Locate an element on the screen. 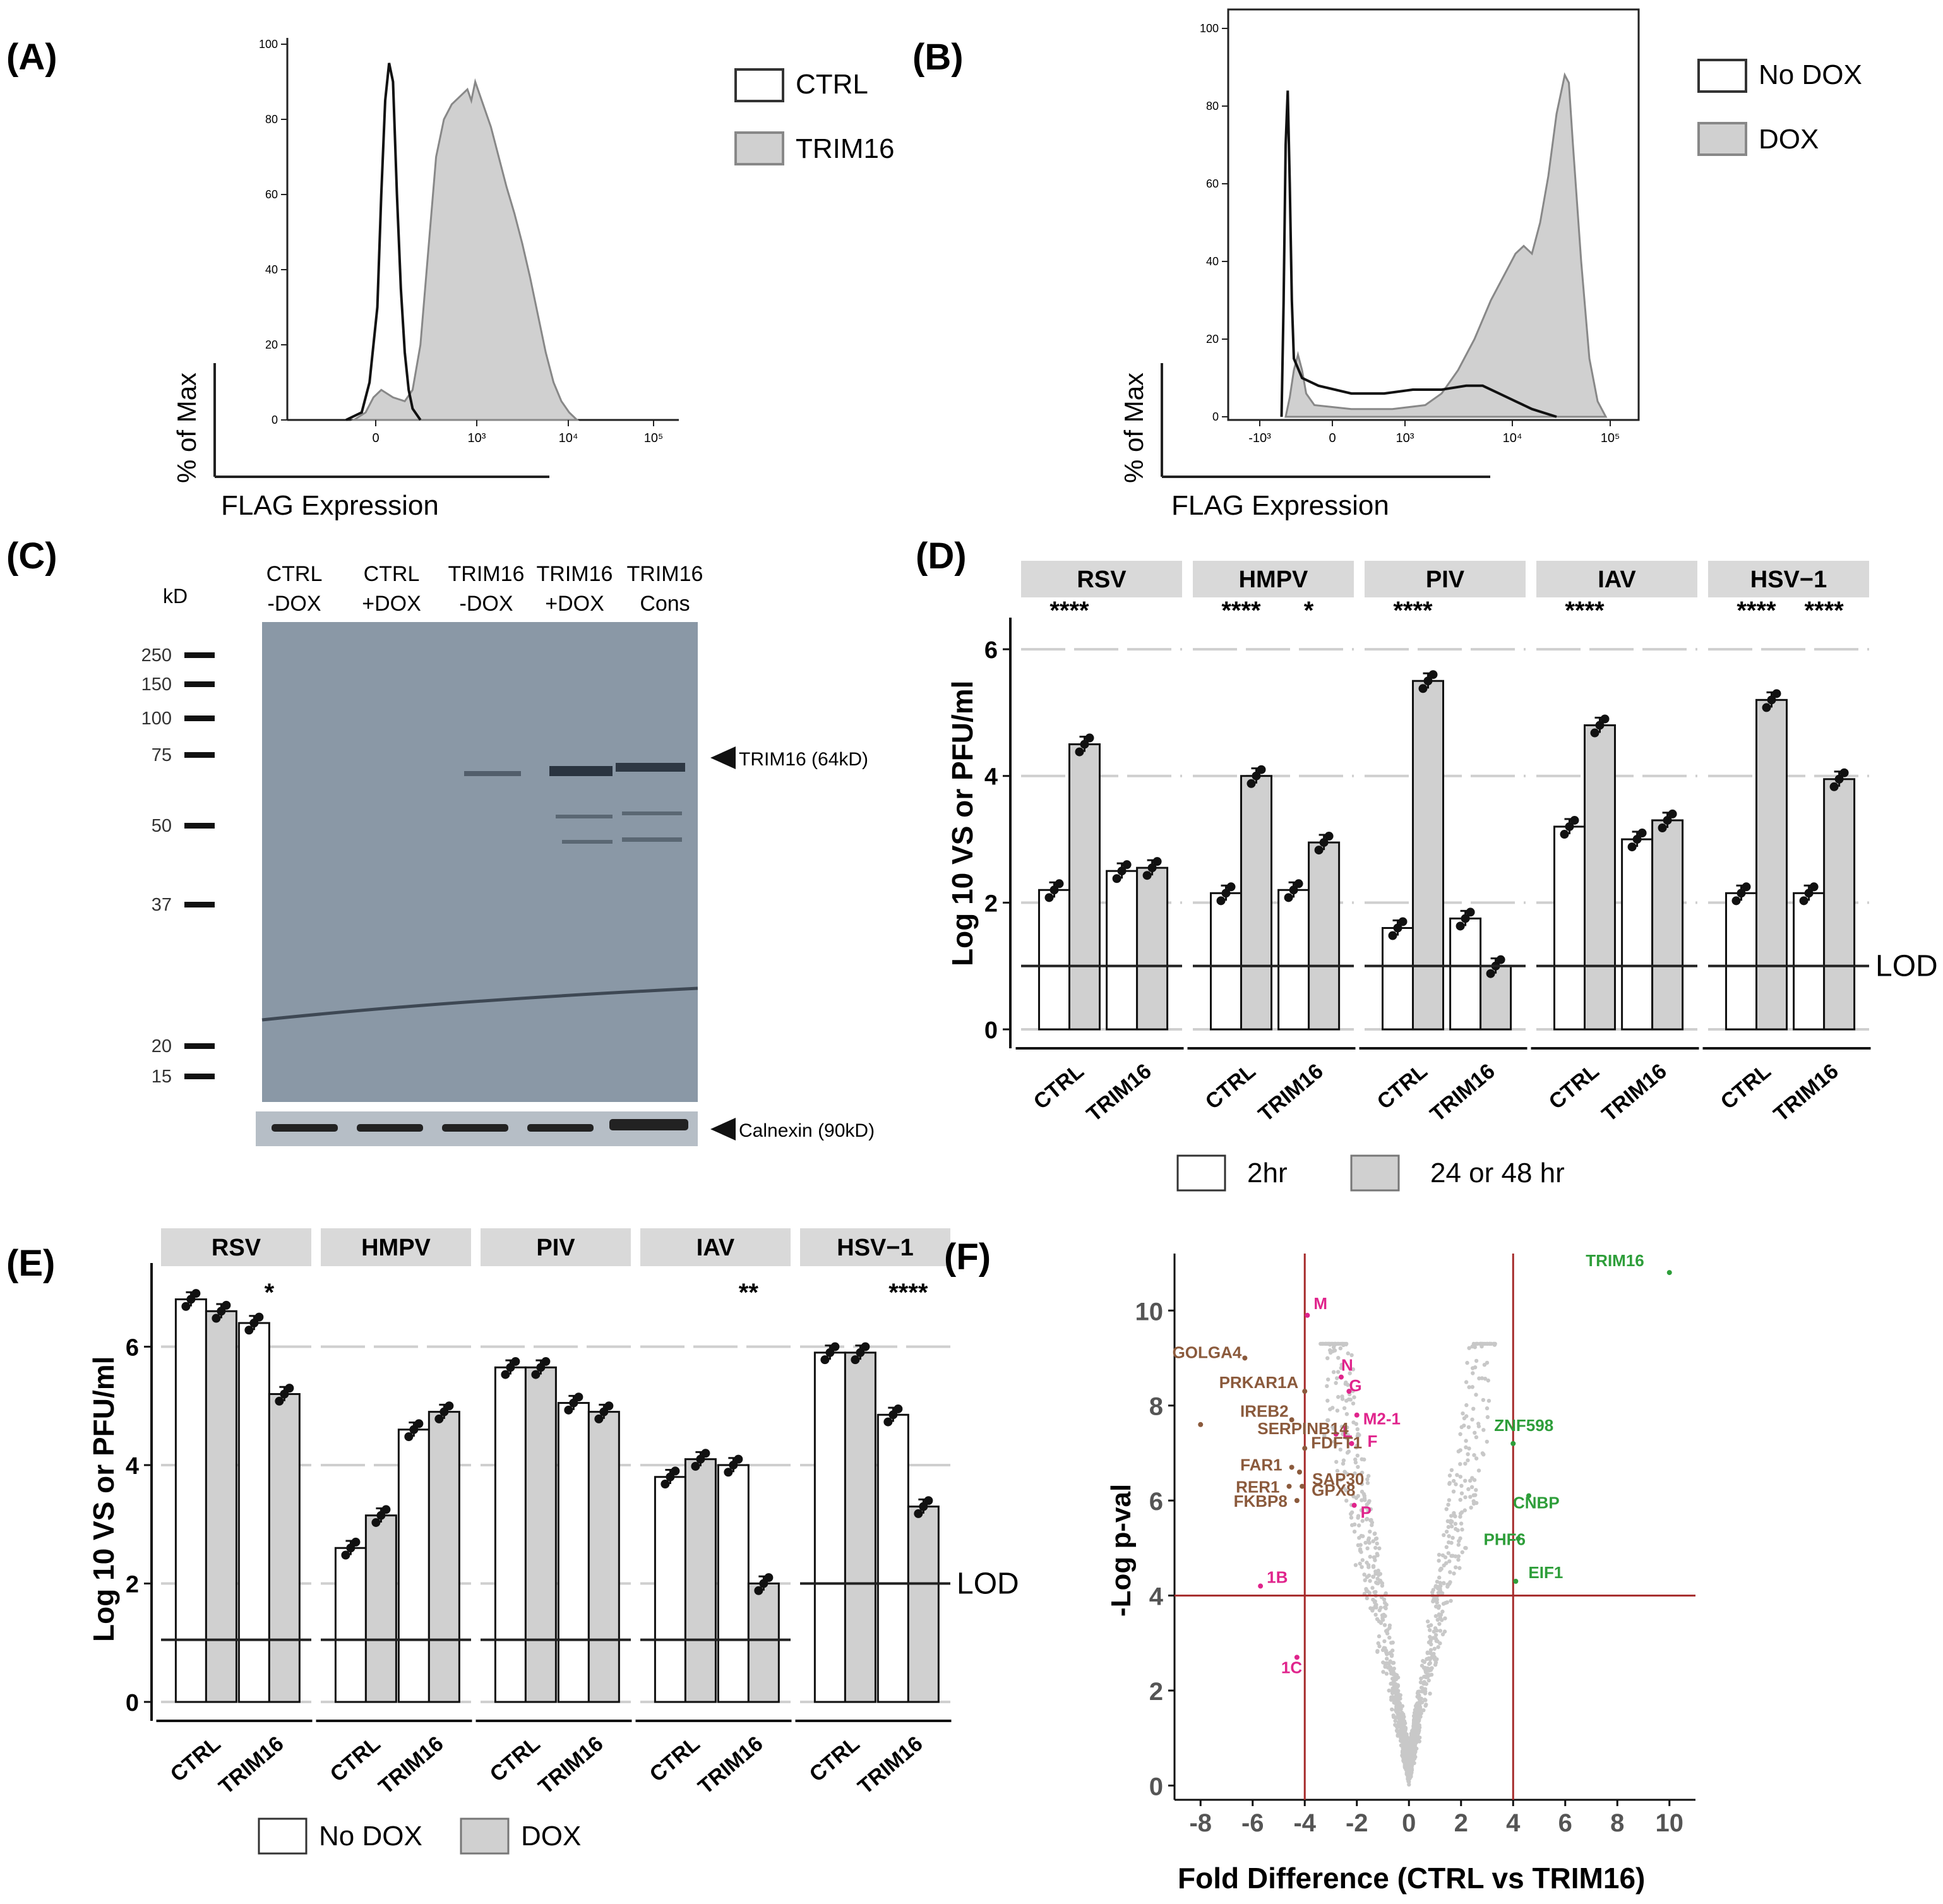 The image size is (1943, 1904). panel-a-ytick-label: 80 is located at coordinates (272, 119).